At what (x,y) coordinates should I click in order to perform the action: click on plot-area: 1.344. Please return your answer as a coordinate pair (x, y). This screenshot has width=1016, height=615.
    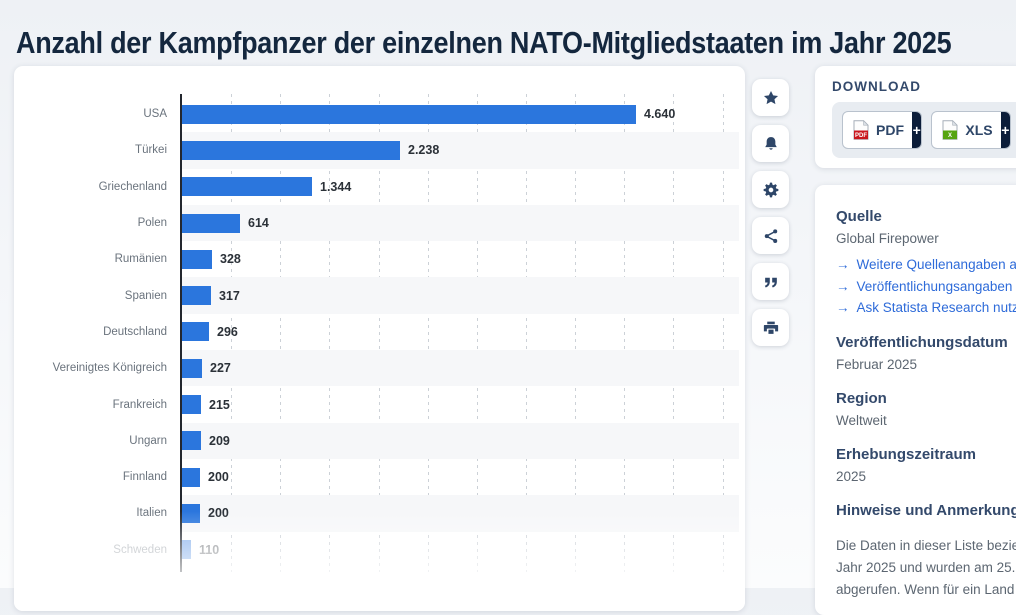
    Looking at the image, I should click on (459, 187).